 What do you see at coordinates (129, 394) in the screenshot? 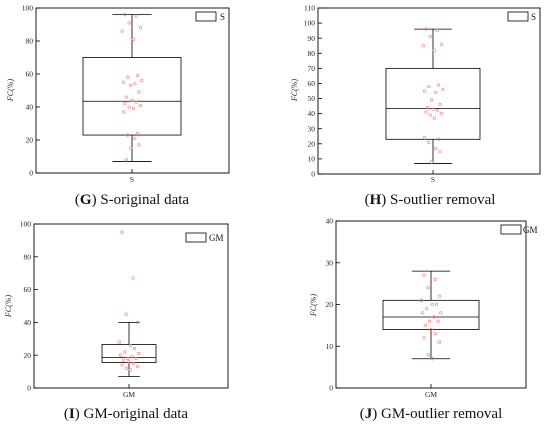
I see `x-tick-label: GM` at bounding box center [129, 394].